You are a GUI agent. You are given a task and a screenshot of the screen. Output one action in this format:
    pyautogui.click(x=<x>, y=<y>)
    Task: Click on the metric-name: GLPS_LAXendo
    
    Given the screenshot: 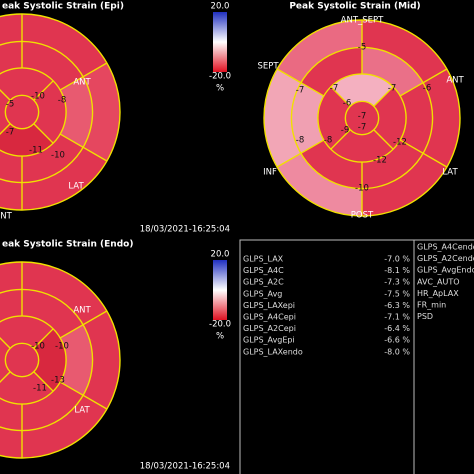 What is the action you would take?
    pyautogui.click(x=273, y=351)
    